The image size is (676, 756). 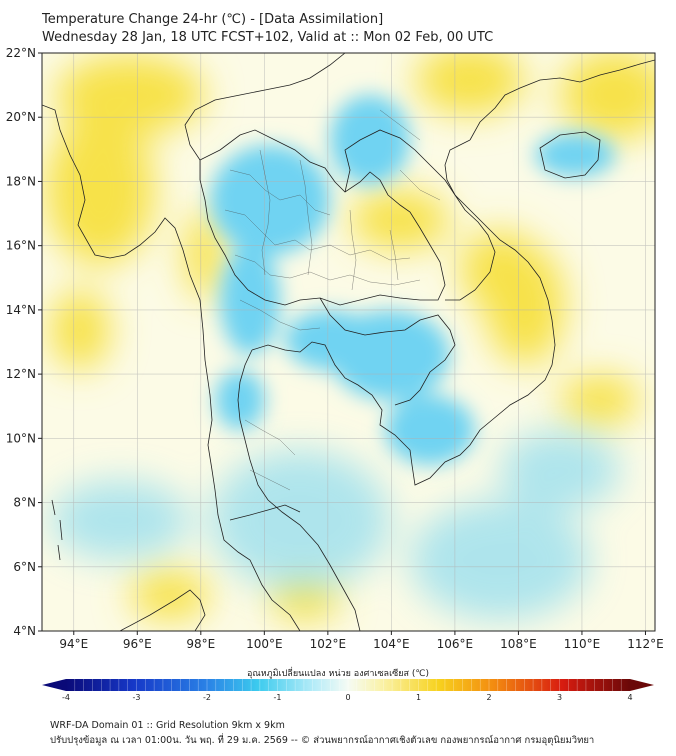 I want to click on colorbar-tick-label: 0, so click(x=347, y=697).